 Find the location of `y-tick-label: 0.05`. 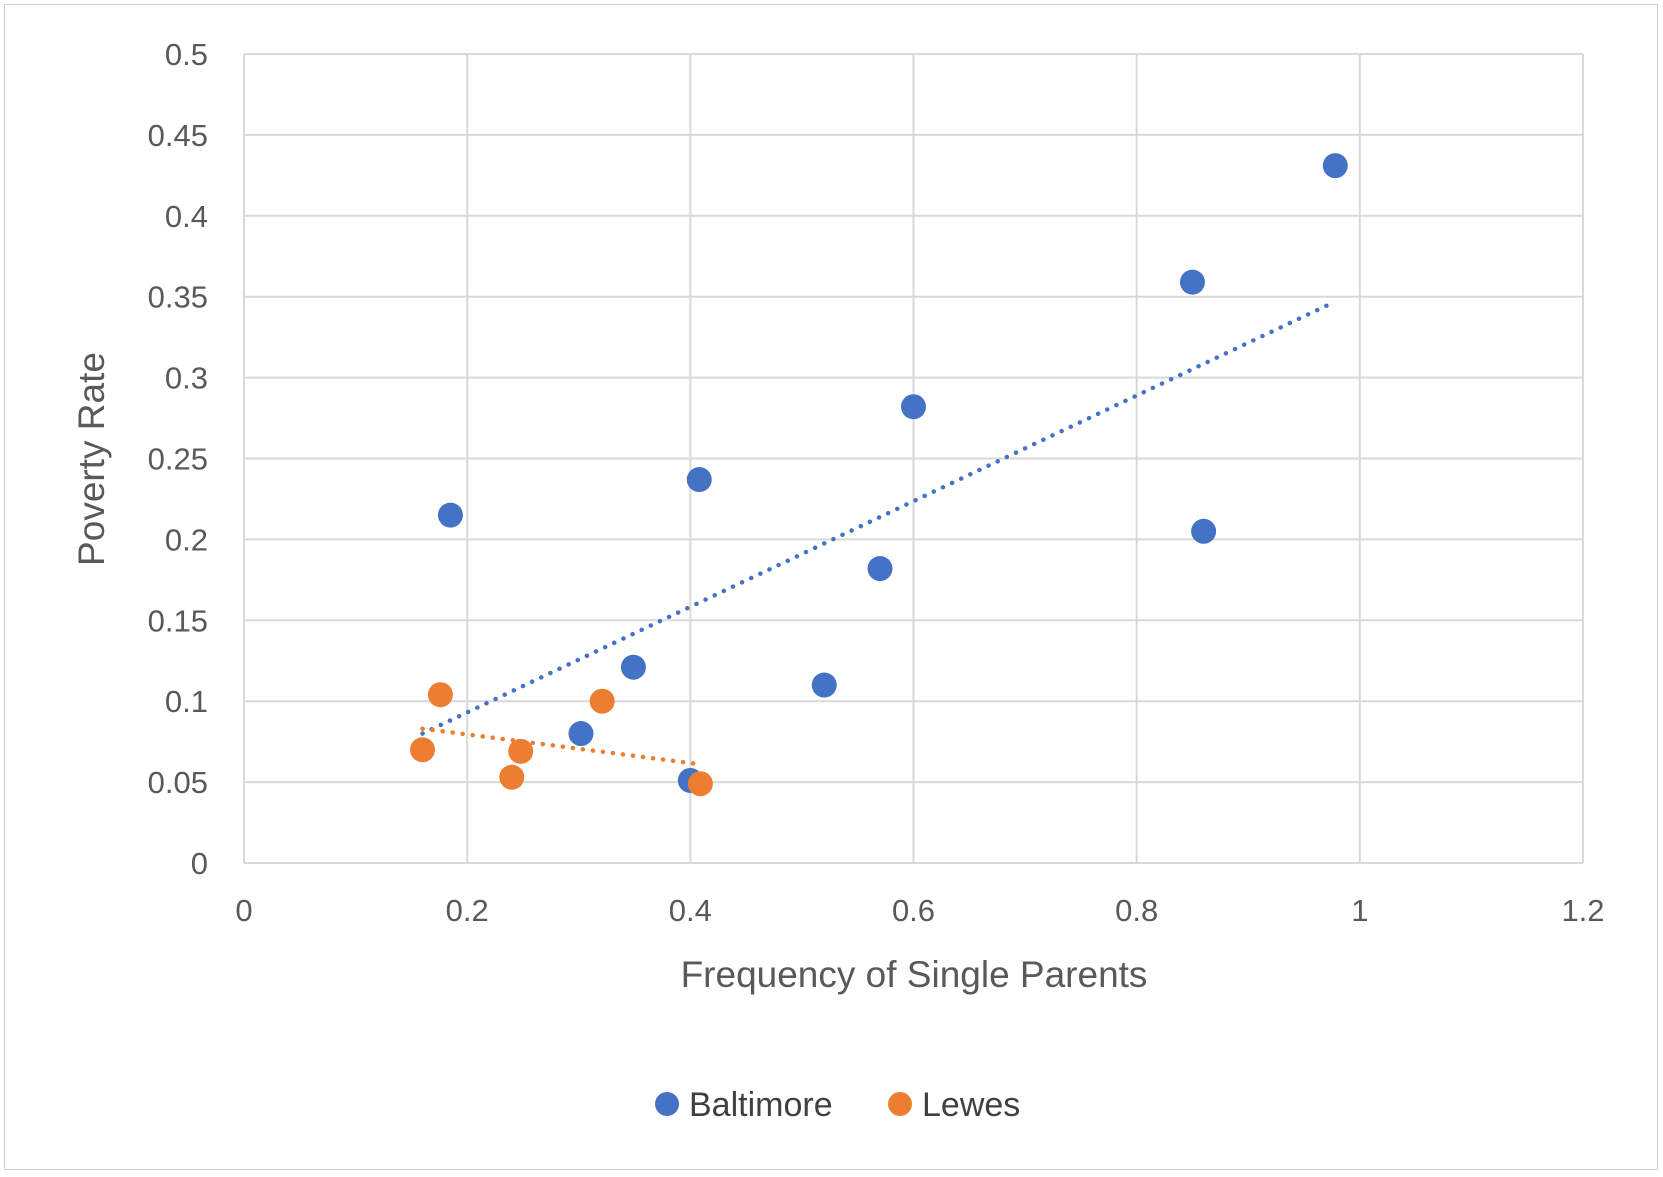

y-tick-label: 0.05 is located at coordinates (178, 782).